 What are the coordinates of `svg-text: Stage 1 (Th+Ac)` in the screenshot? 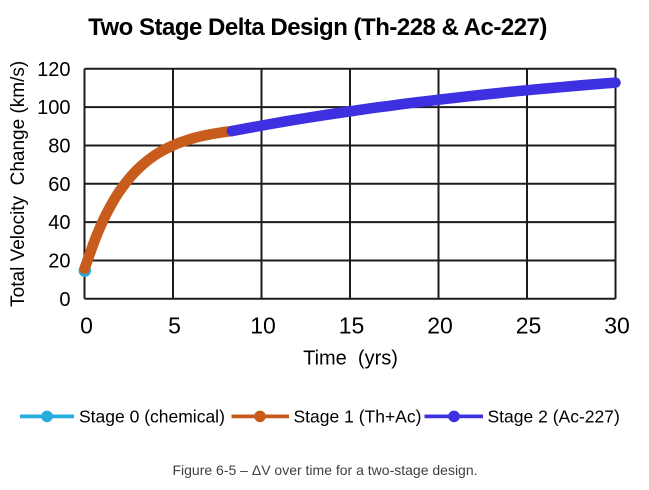 It's located at (358, 417).